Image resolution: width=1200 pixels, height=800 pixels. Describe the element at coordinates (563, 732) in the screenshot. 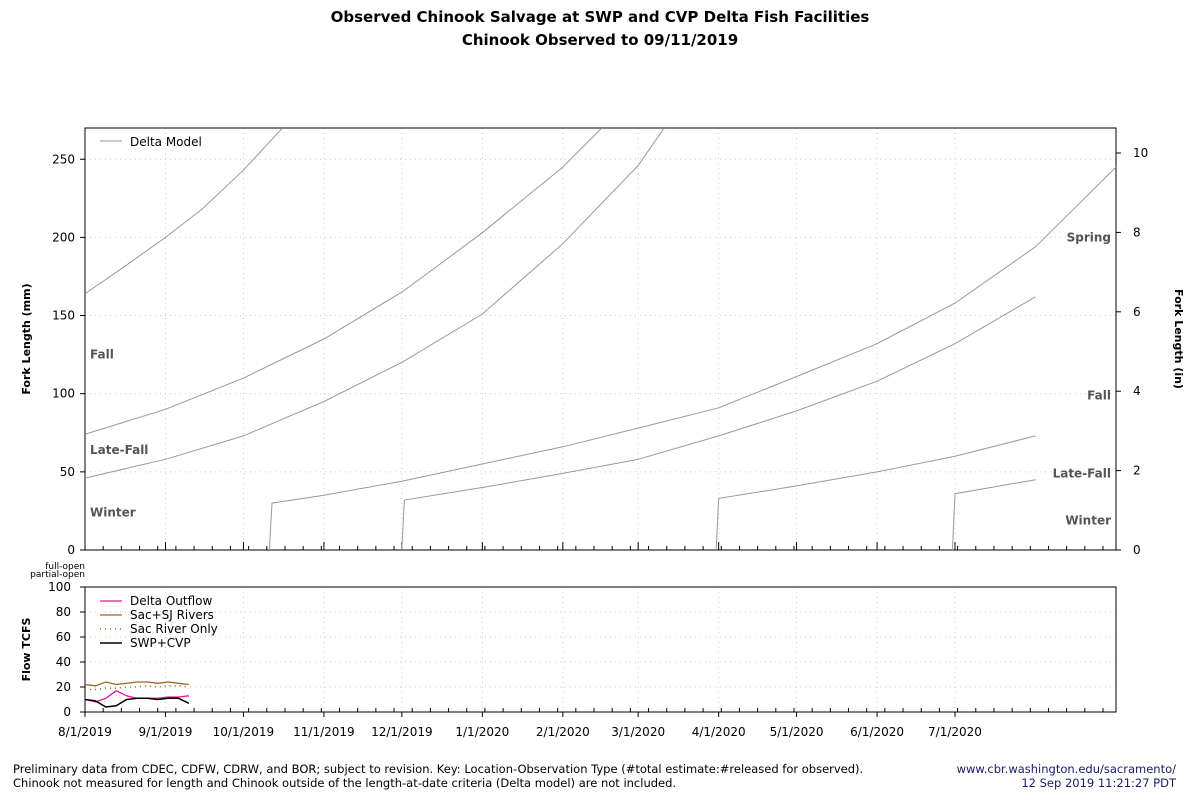

I see `x-tick-label: 2/1/2020` at that location.